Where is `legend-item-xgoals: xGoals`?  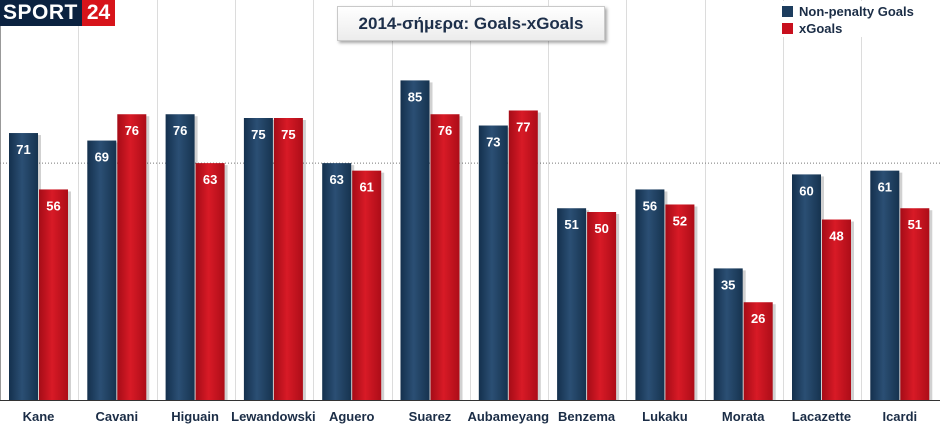 legend-item-xgoals: xGoals is located at coordinates (812, 28).